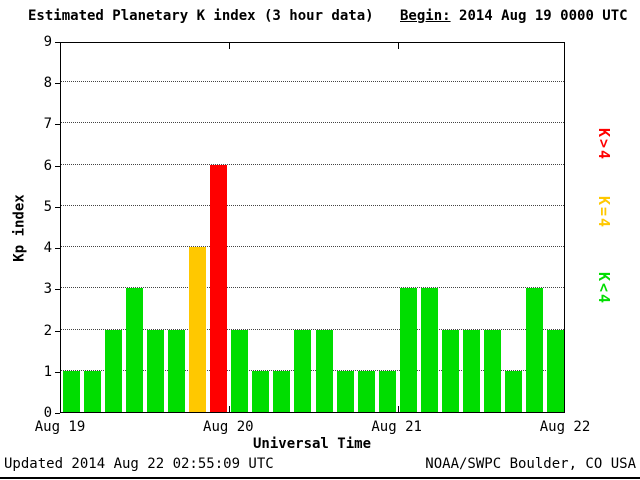  Describe the element at coordinates (320, 478) in the screenshot. I see `bottom-divider` at that location.